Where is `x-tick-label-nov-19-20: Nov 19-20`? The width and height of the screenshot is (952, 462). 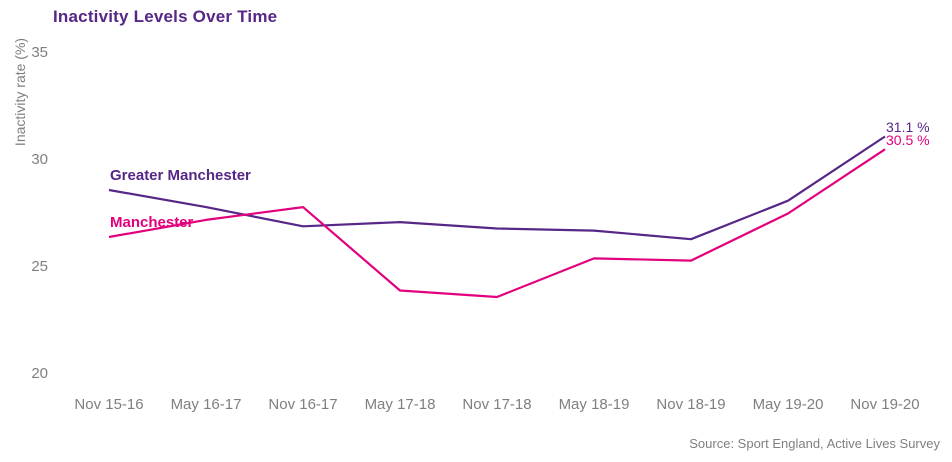 x-tick-label-nov-19-20: Nov 19-20 is located at coordinates (885, 404).